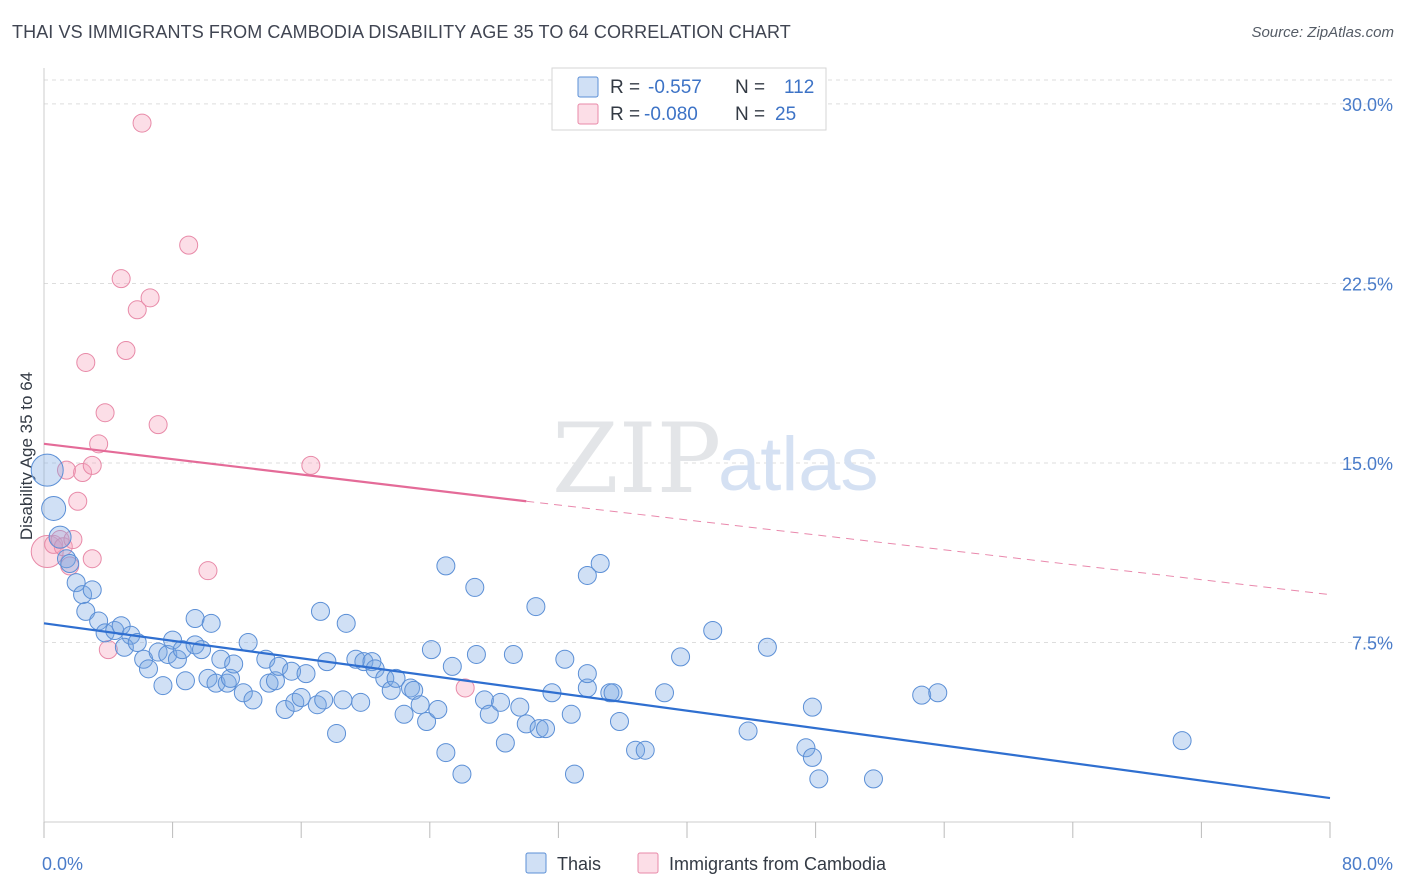 The image size is (1406, 892). Describe the element at coordinates (778, 864) in the screenshot. I see `bottom-legend-cambodia: Immigrants from Cambodia` at that location.